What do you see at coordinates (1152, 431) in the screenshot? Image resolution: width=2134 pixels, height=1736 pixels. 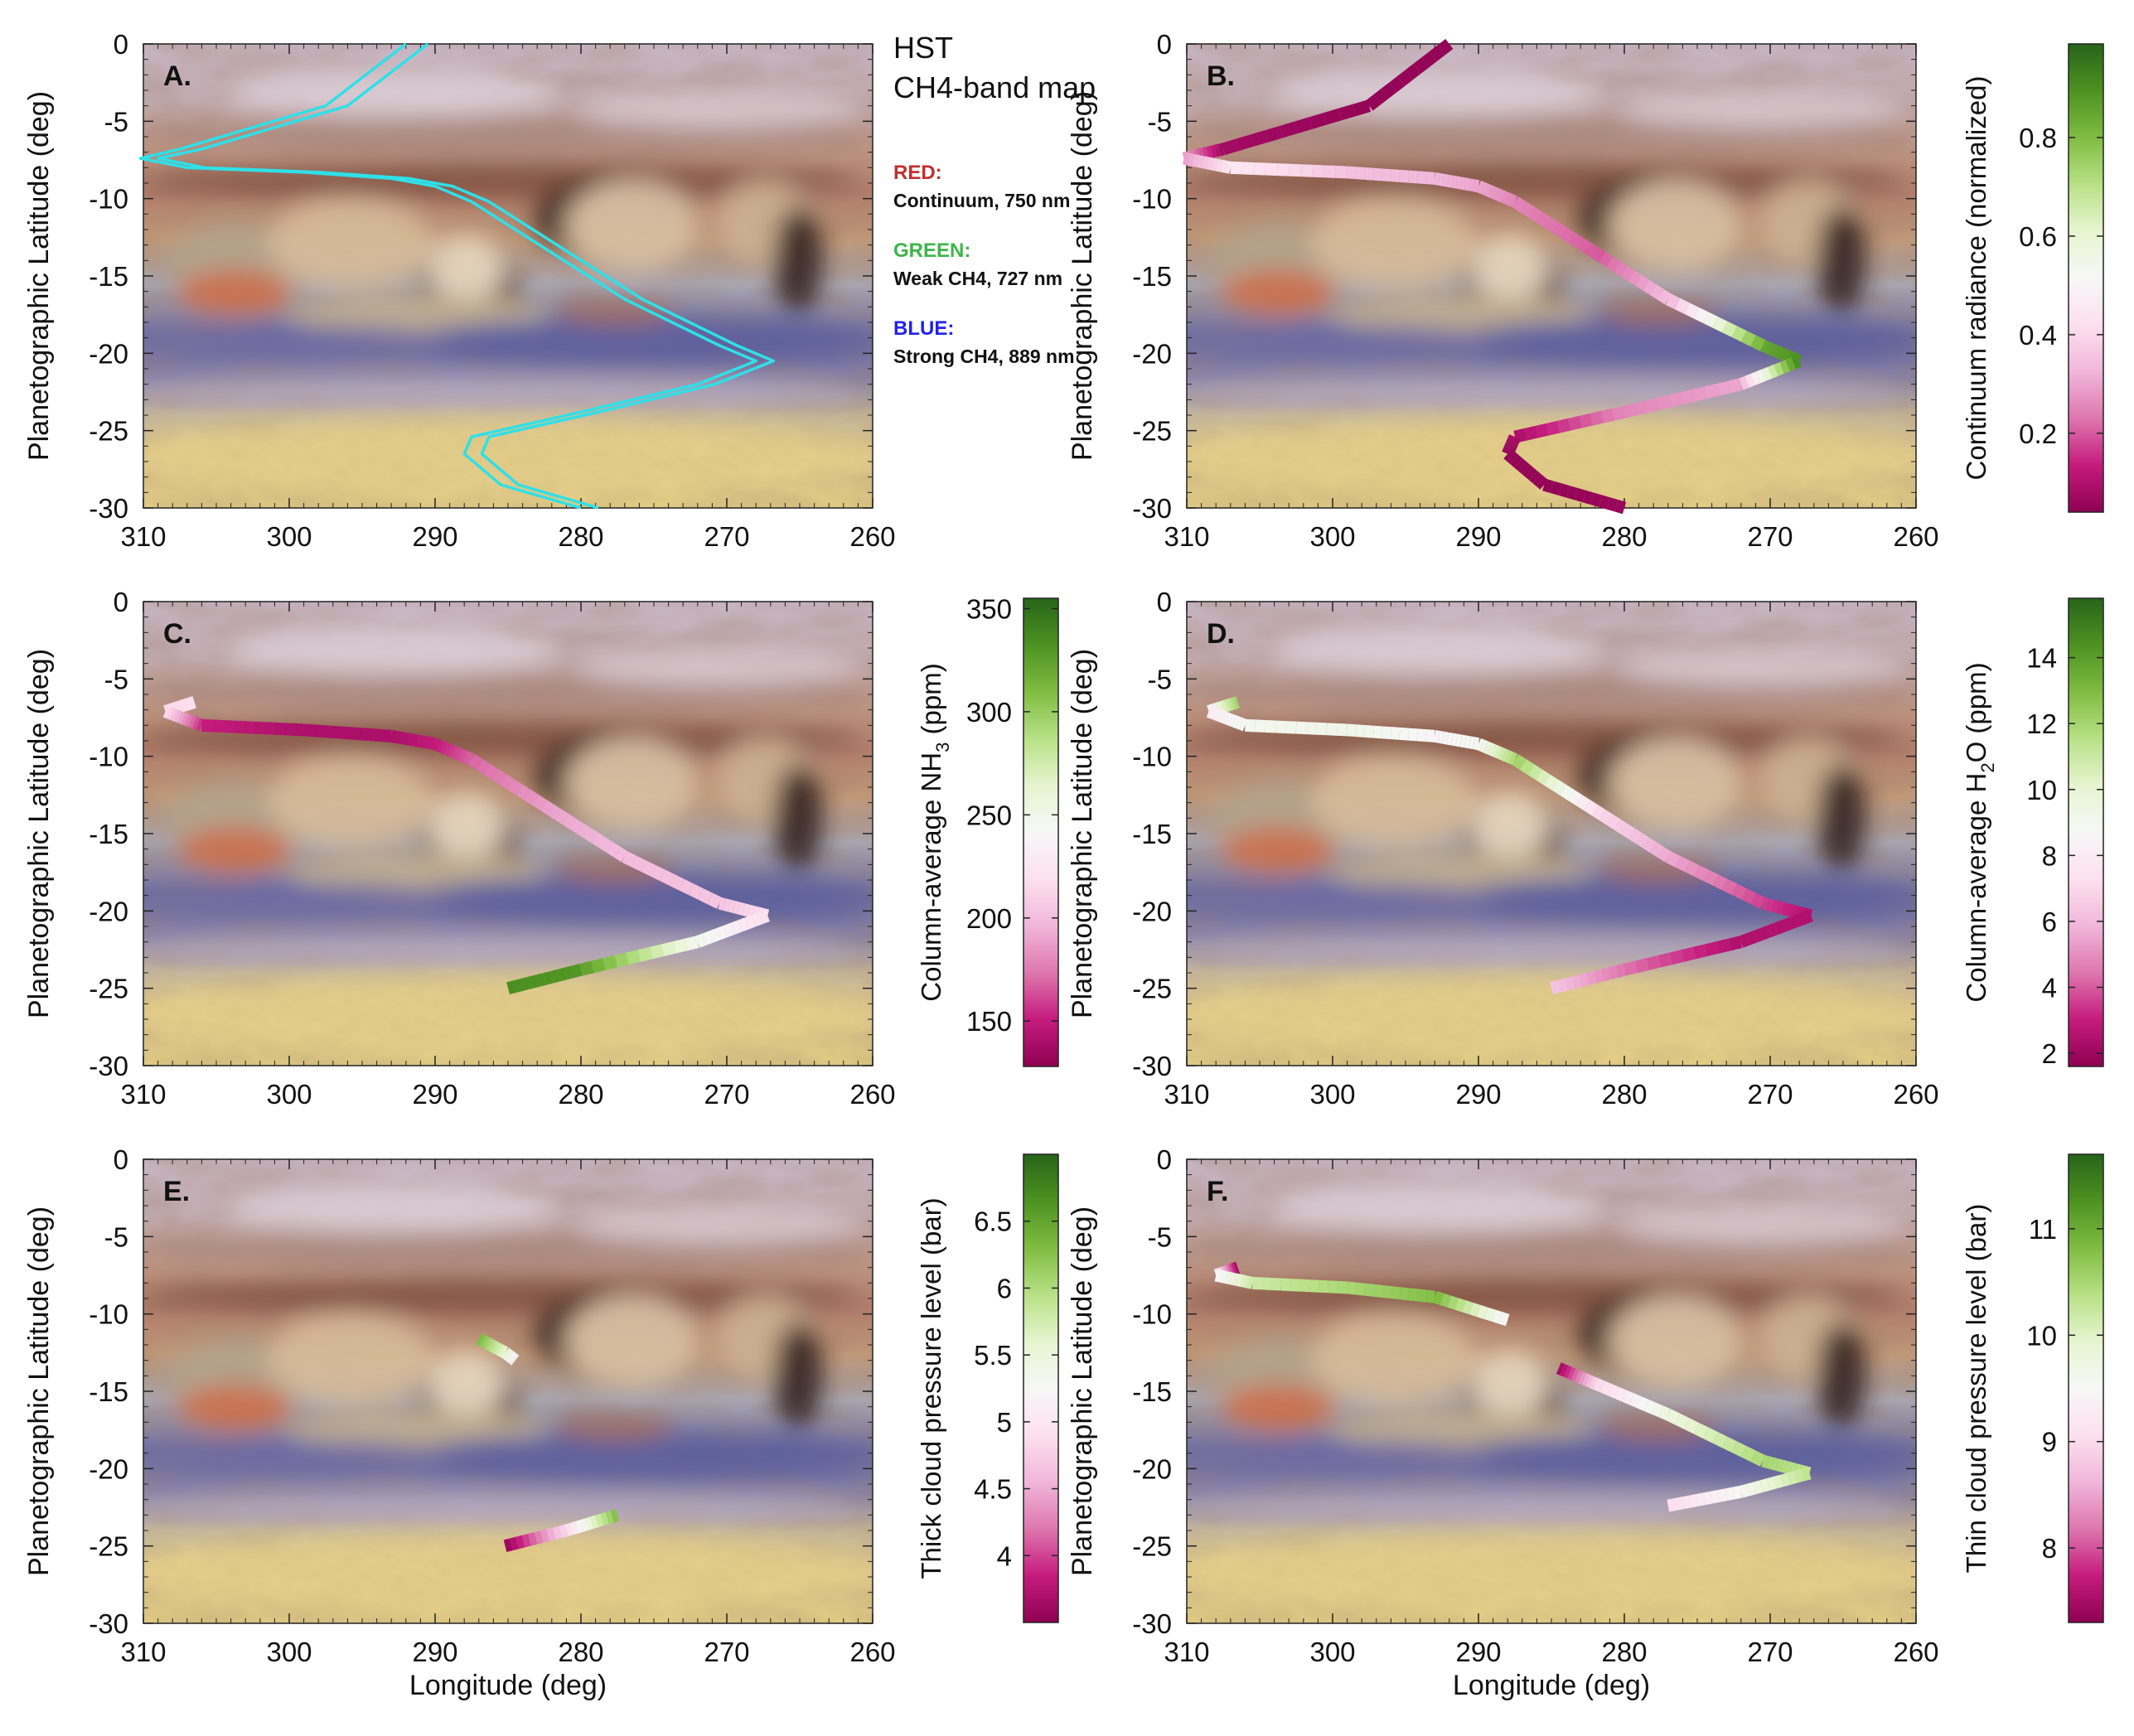 I see `y-tick-label: -25` at bounding box center [1152, 431].